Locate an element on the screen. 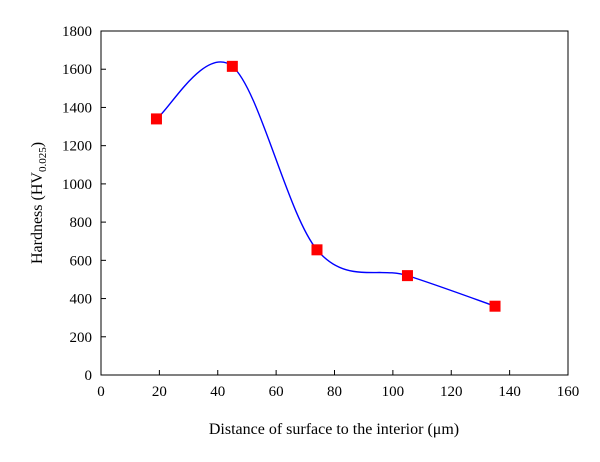  y-tick-label: 1000 is located at coordinates (77, 185).